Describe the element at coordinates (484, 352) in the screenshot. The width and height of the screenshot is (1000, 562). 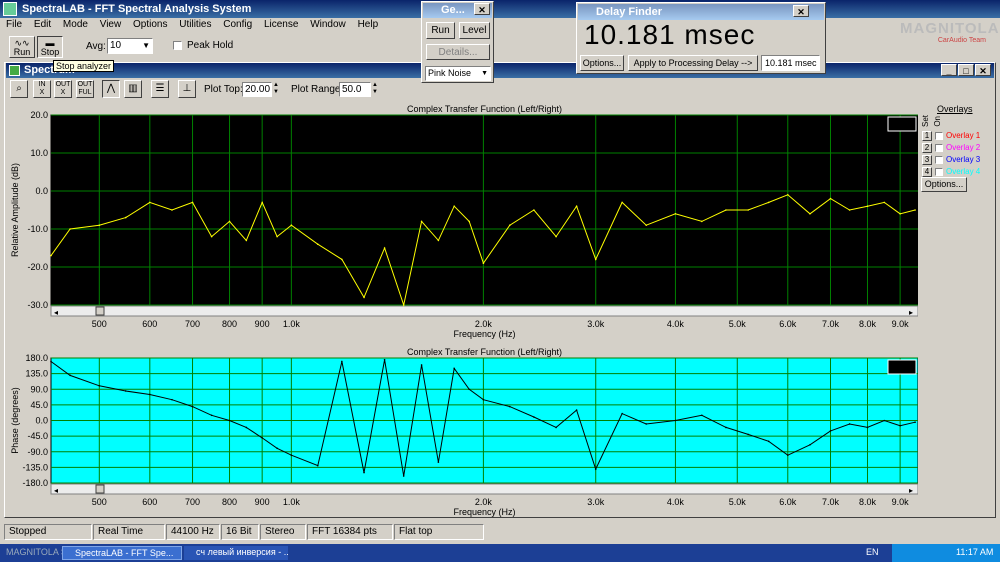
I see `chart-title: Complex Transfer Function (Left/Right)` at that location.